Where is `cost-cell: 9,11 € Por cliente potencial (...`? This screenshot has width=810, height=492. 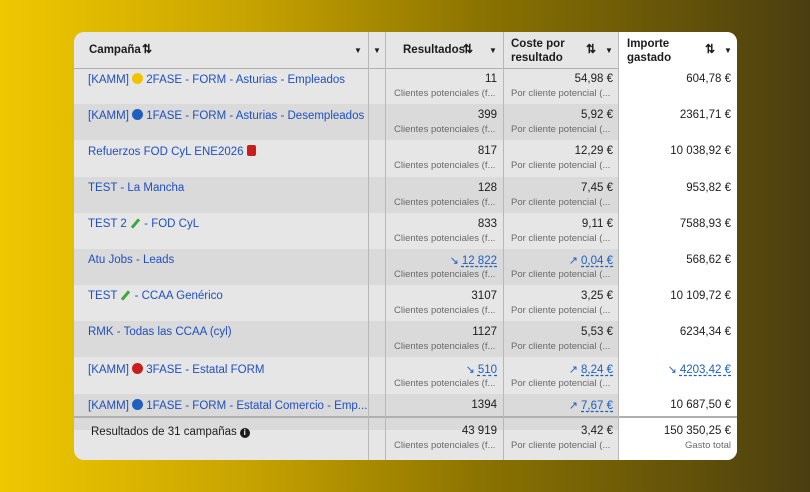
cost-cell: 9,11 € Por cliente potencial (... is located at coordinates (561, 231).